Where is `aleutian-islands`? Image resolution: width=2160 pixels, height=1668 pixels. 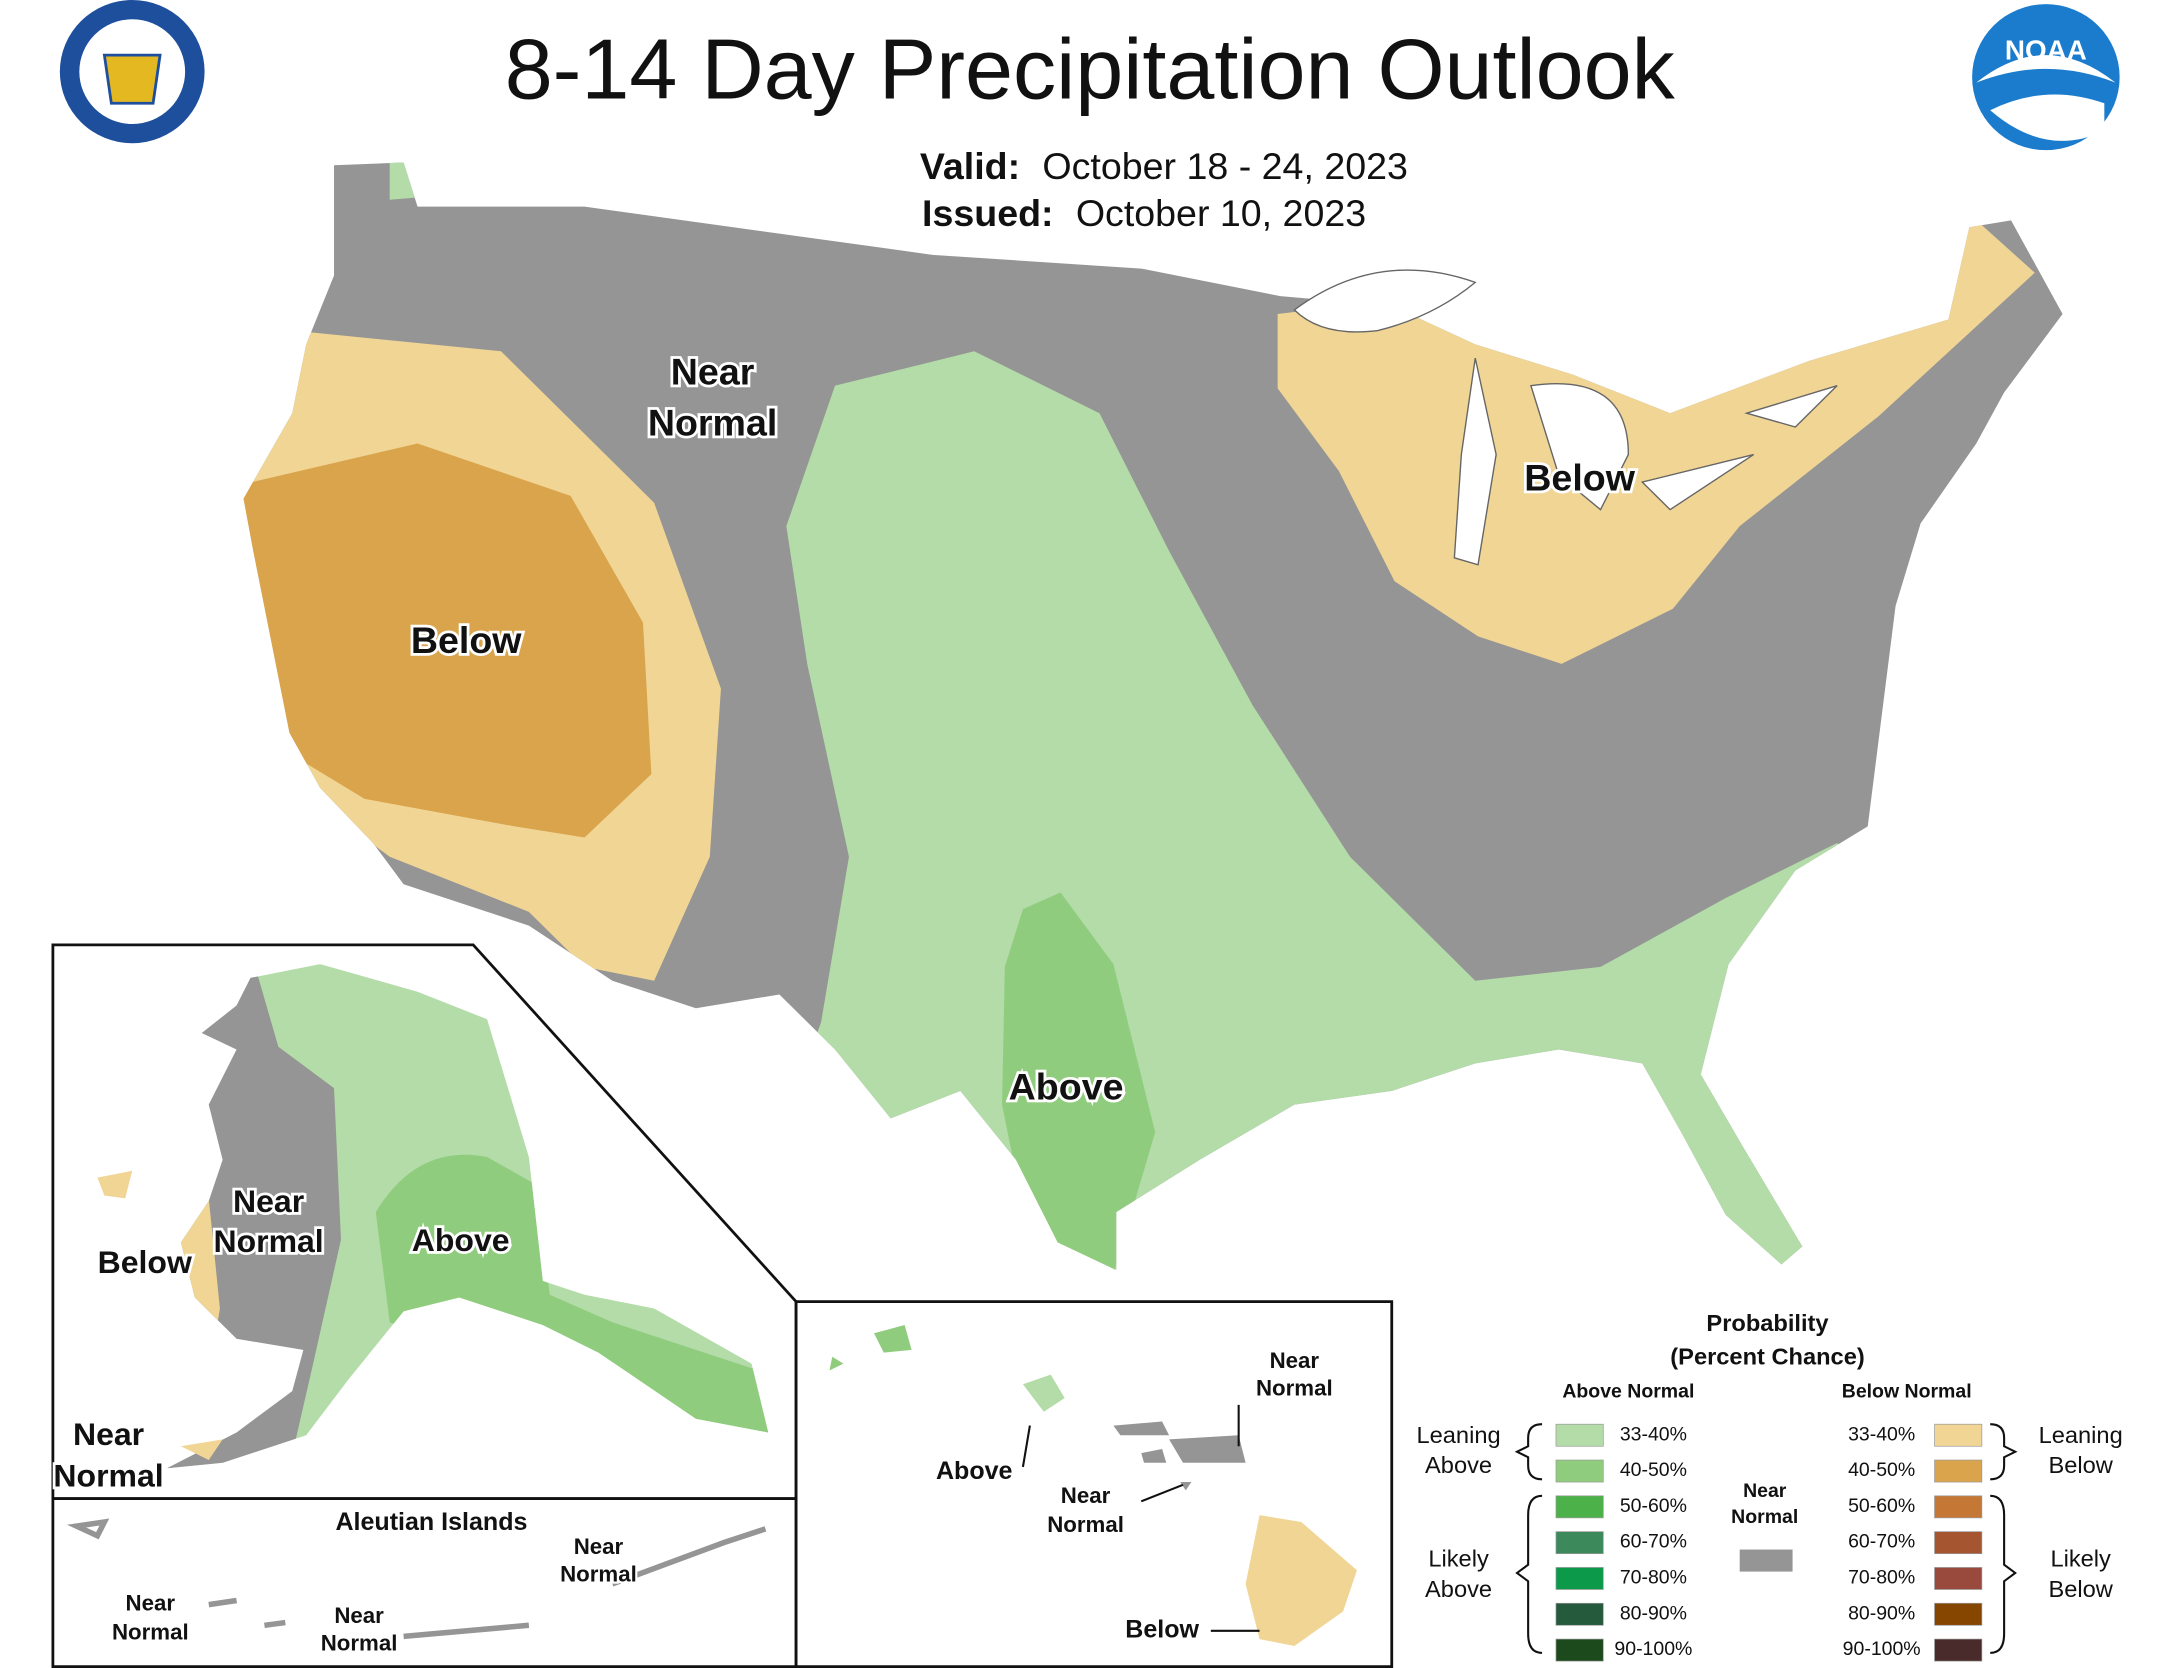 aleutian-islands is located at coordinates (417, 1579).